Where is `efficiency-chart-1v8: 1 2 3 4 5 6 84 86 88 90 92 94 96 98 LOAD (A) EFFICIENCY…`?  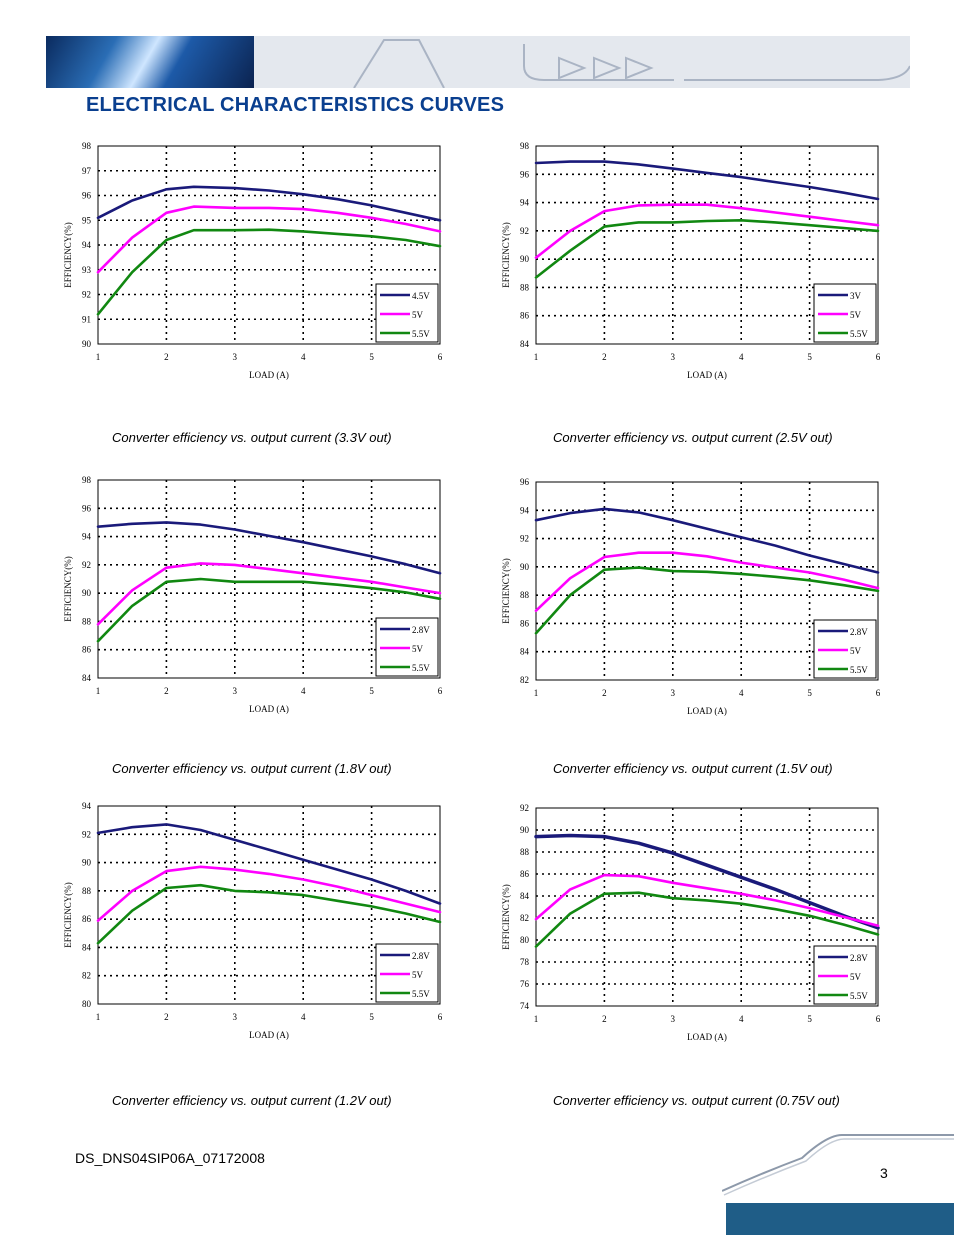 efficiency-chart-1v8: 1 2 3 4 5 6 84 86 88 90 92 94 96 98 LOAD (A) EFFICIENCY… is located at coordinates (245, 600).